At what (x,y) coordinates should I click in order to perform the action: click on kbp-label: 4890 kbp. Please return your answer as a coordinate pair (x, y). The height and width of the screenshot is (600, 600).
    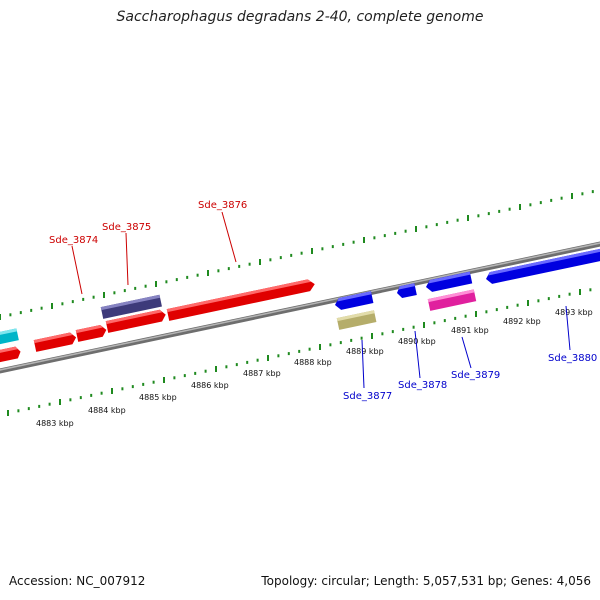
    Looking at the image, I should click on (417, 341).